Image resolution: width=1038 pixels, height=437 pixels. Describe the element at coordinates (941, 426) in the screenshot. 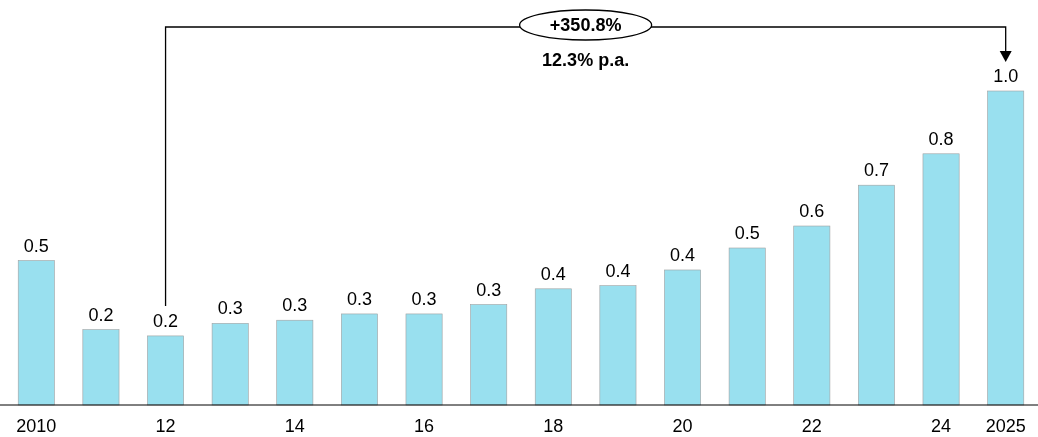

I see `x-tick-label: 24` at that location.